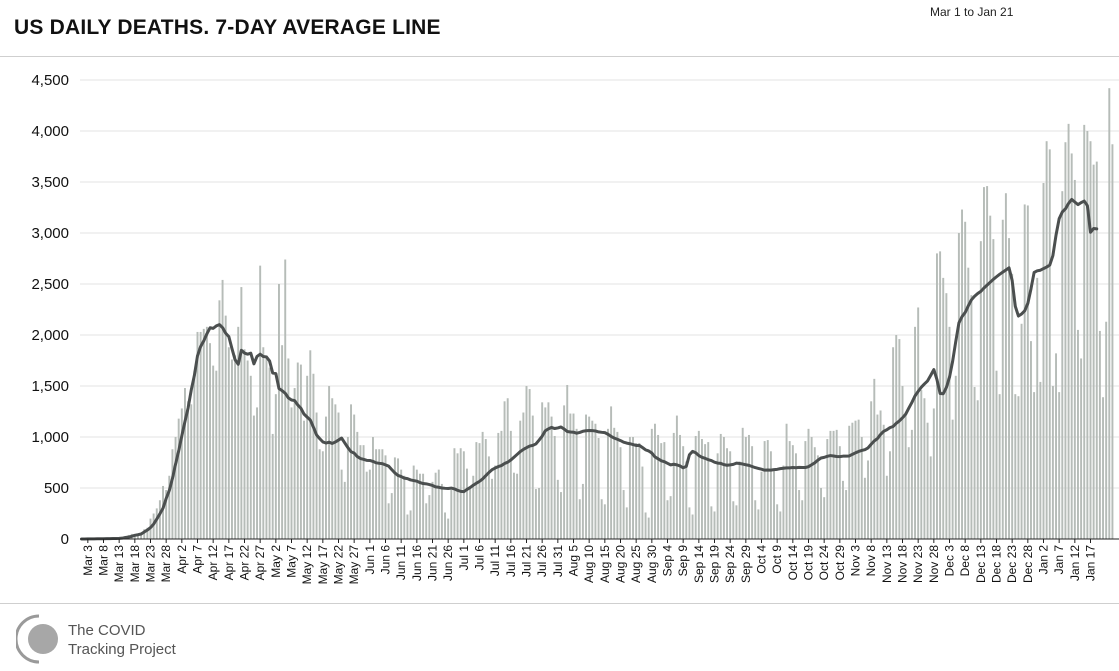 This screenshot has height=671, width=1119. I want to click on y-tick-label: 2,000, so click(50, 335).